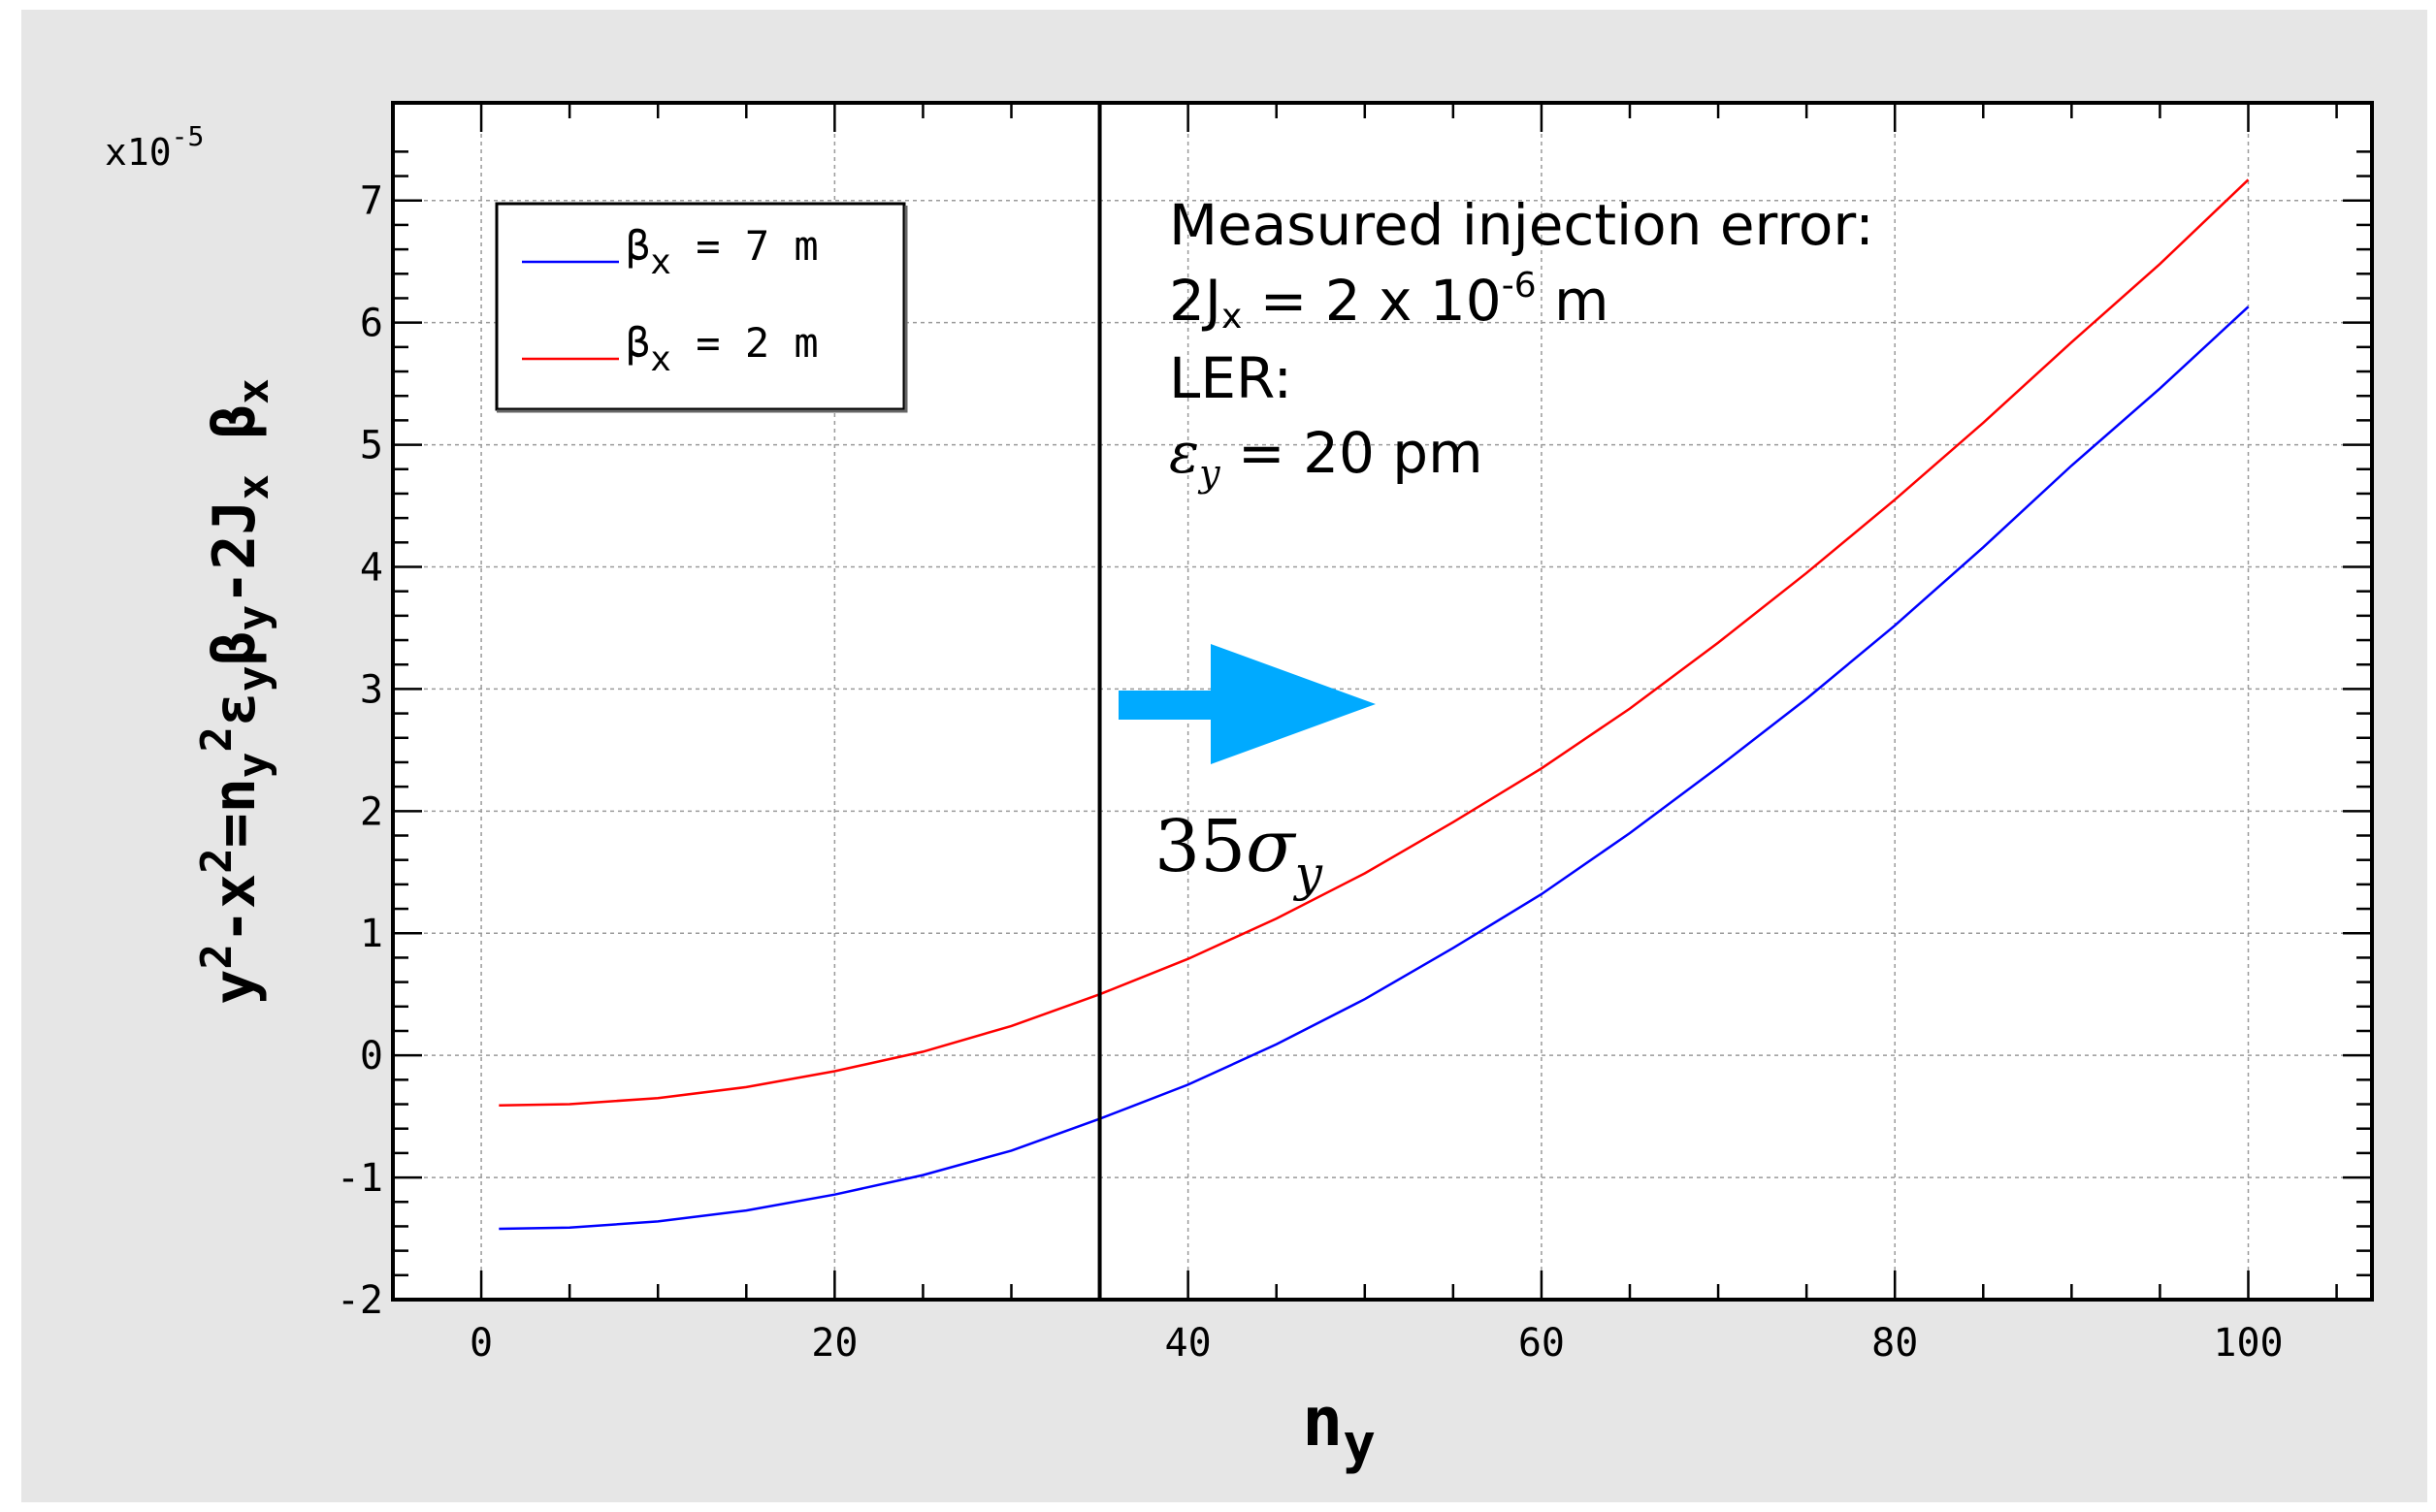  I want to click on y-multiplier: x10-5, so click(154, 147).